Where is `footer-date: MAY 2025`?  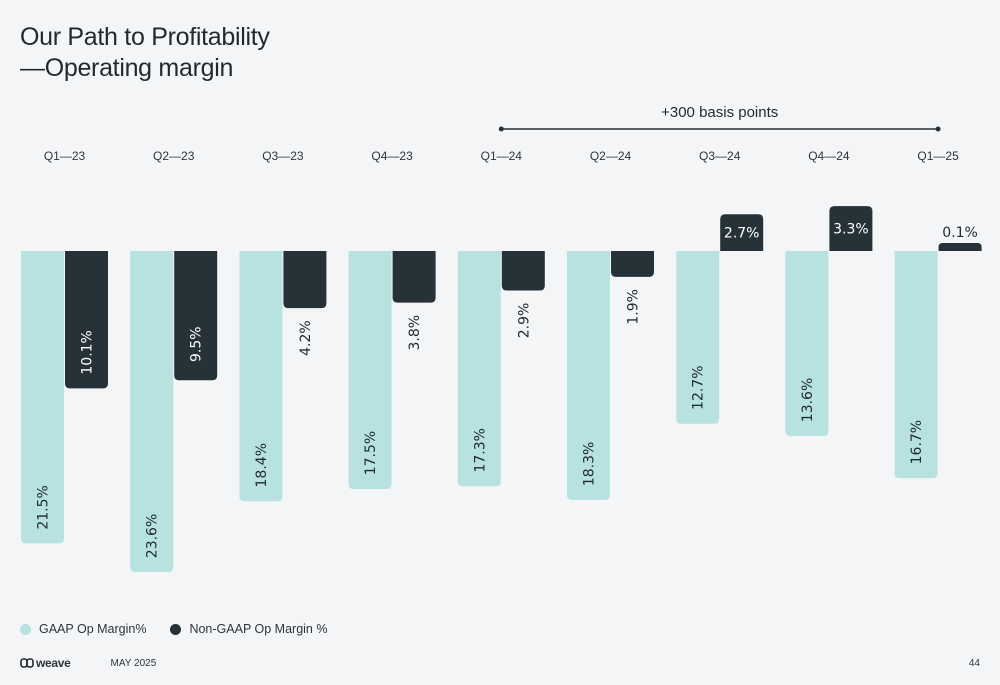 footer-date: MAY 2025 is located at coordinates (133, 663).